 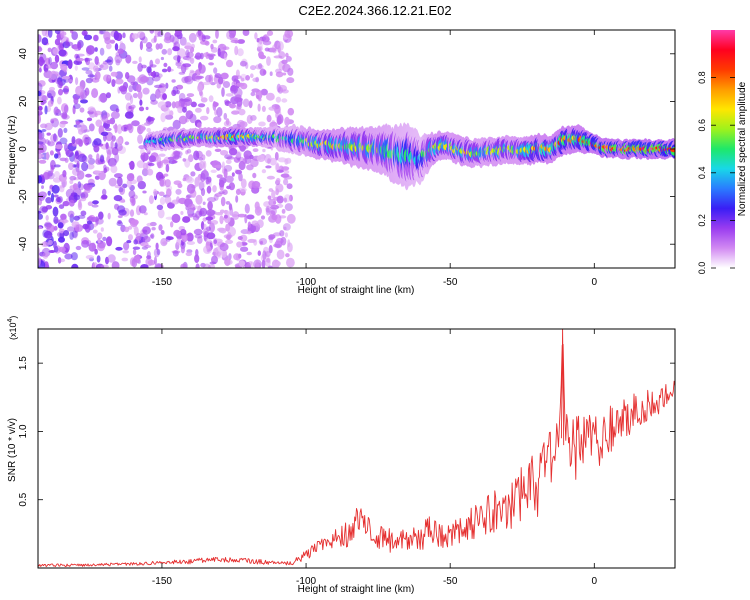 What do you see at coordinates (23, 101) in the screenshot?
I see `spectrogram-y-tick-label: 20` at bounding box center [23, 101].